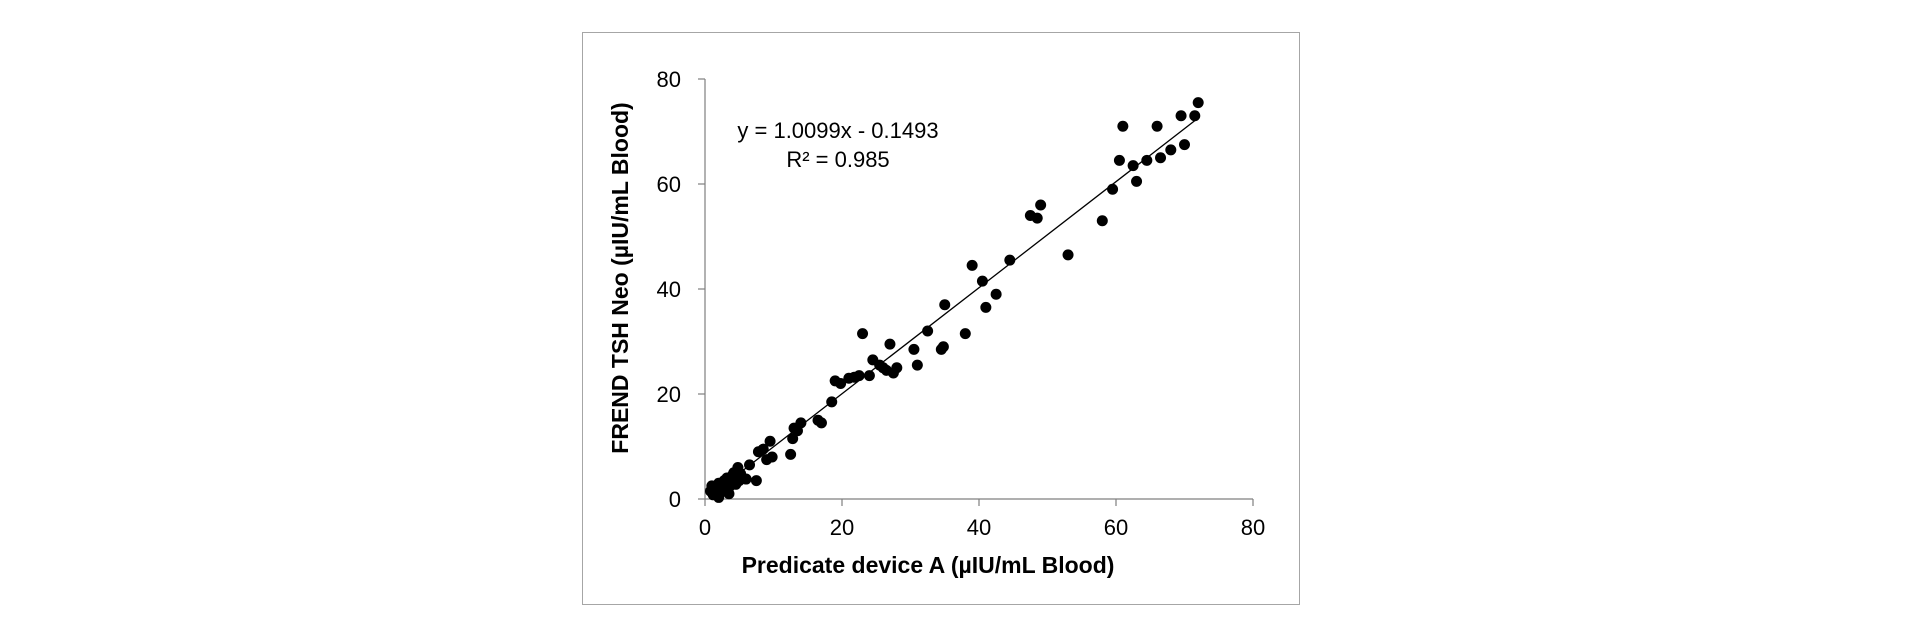 The height and width of the screenshot is (639, 1920). Describe the element at coordinates (842, 527) in the screenshot. I see `x-tick-label: 20` at that location.